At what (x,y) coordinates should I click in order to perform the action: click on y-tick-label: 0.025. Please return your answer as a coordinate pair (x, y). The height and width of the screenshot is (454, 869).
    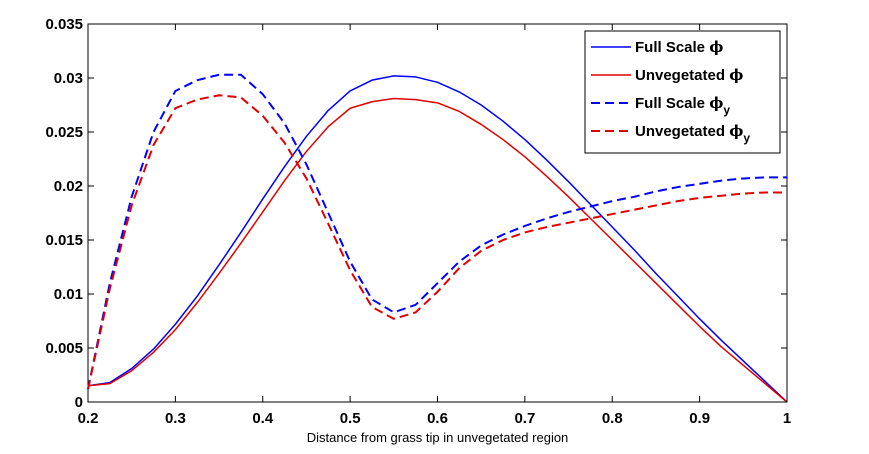
    Looking at the image, I should click on (64, 132).